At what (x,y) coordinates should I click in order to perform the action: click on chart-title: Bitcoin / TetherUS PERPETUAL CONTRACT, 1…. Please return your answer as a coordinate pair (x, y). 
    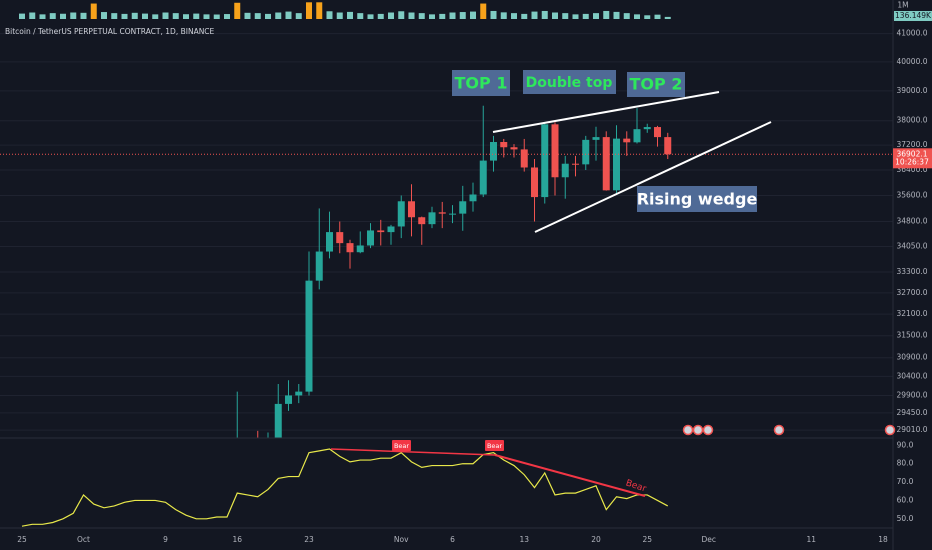
    Looking at the image, I should click on (110, 31).